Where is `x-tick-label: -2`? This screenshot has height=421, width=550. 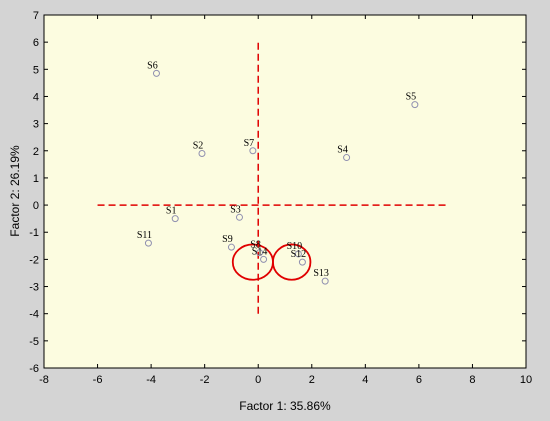
x-tick-label: -2 is located at coordinates (205, 380).